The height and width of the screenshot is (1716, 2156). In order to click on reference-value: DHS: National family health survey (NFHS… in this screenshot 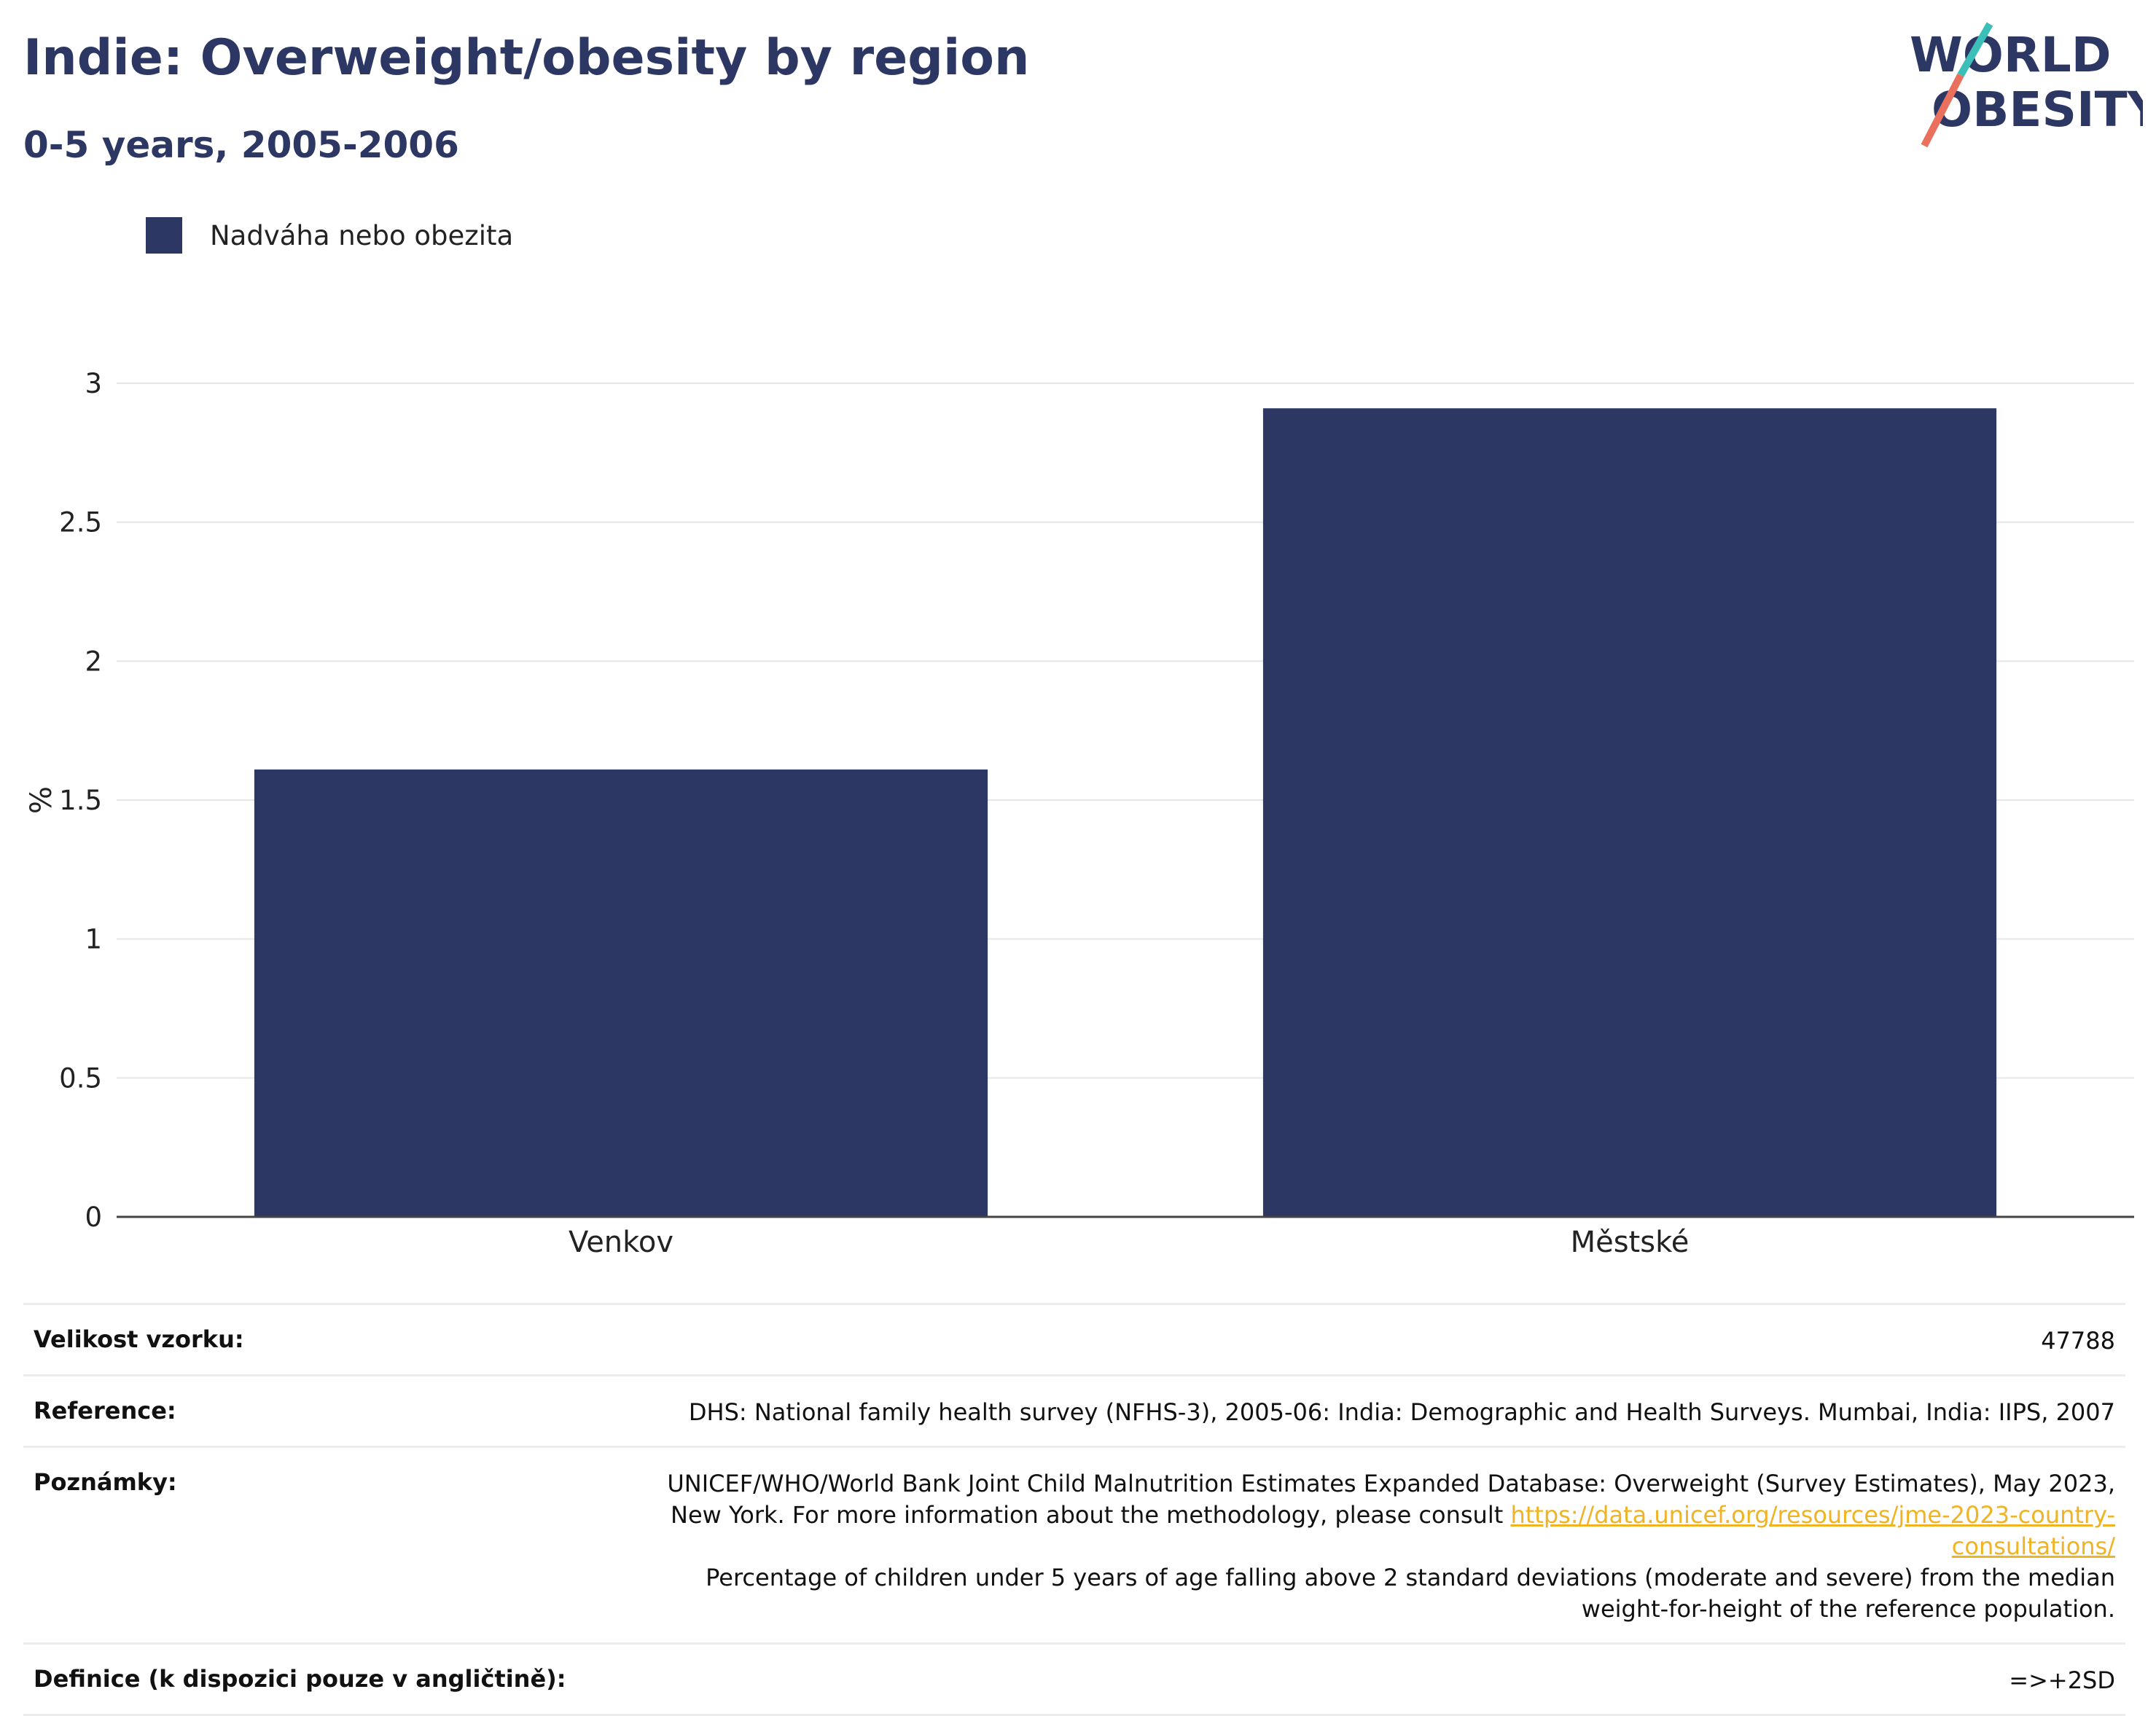, I will do `click(1402, 1412)`.